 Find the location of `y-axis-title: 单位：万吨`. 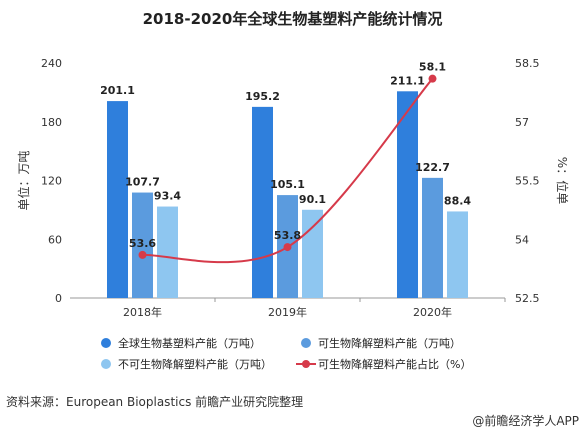

y-axis-title: 单位：万吨 is located at coordinates (23, 180).